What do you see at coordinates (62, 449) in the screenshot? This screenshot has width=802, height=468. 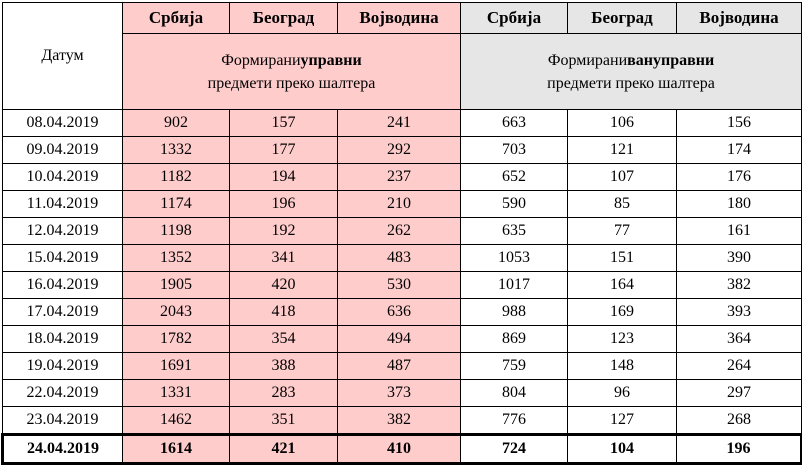 I see `row-date: 24.04.2019` at bounding box center [62, 449].